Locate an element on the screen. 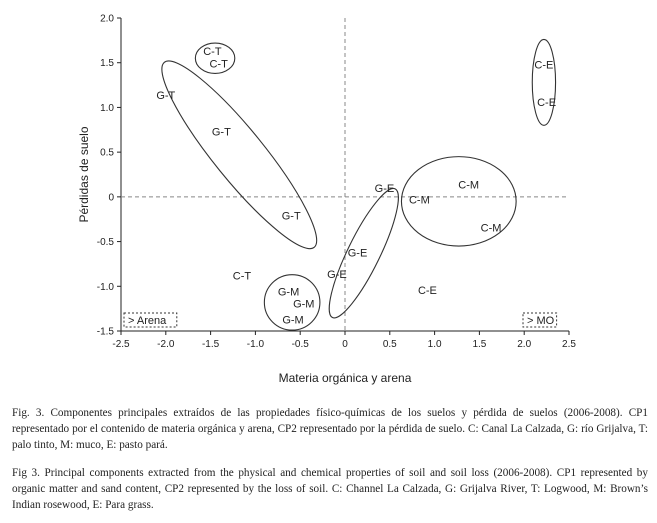  x-tick-label: 2.0 is located at coordinates (524, 344).